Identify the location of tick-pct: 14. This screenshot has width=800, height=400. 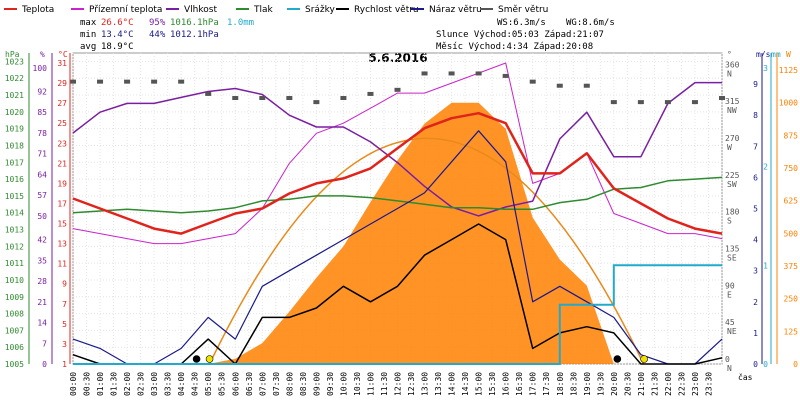
(42, 323).